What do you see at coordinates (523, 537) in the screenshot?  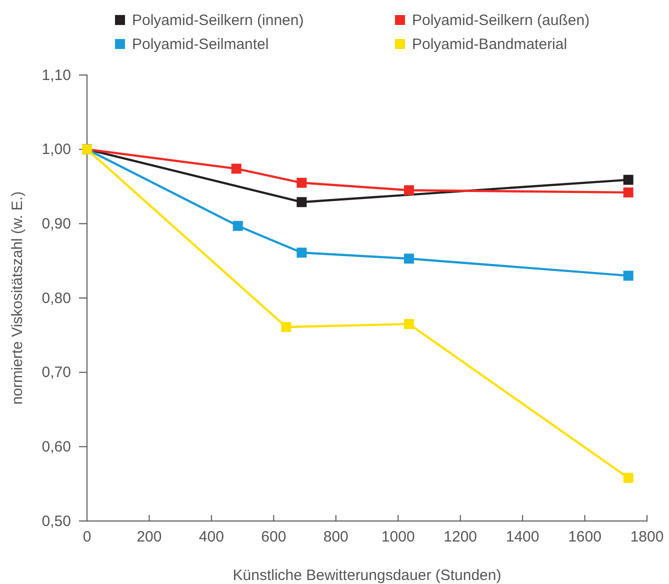 I see `x-tick-label: 1400` at bounding box center [523, 537].